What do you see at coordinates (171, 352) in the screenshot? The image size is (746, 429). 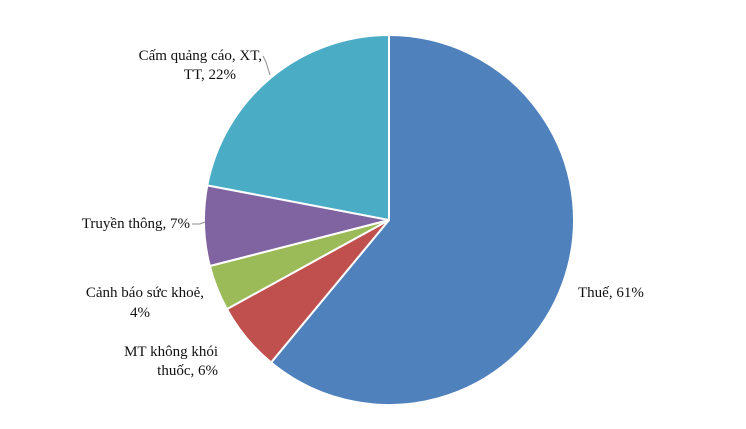 I see `label-mt-khong-khoi-thuoc-line1: MT không khói` at bounding box center [171, 352].